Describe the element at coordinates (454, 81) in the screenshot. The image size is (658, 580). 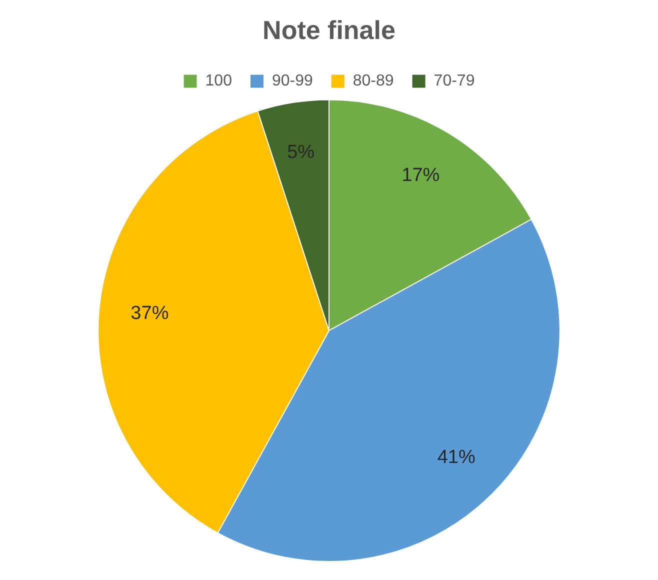
I see `legend-label: 70-79` at that location.